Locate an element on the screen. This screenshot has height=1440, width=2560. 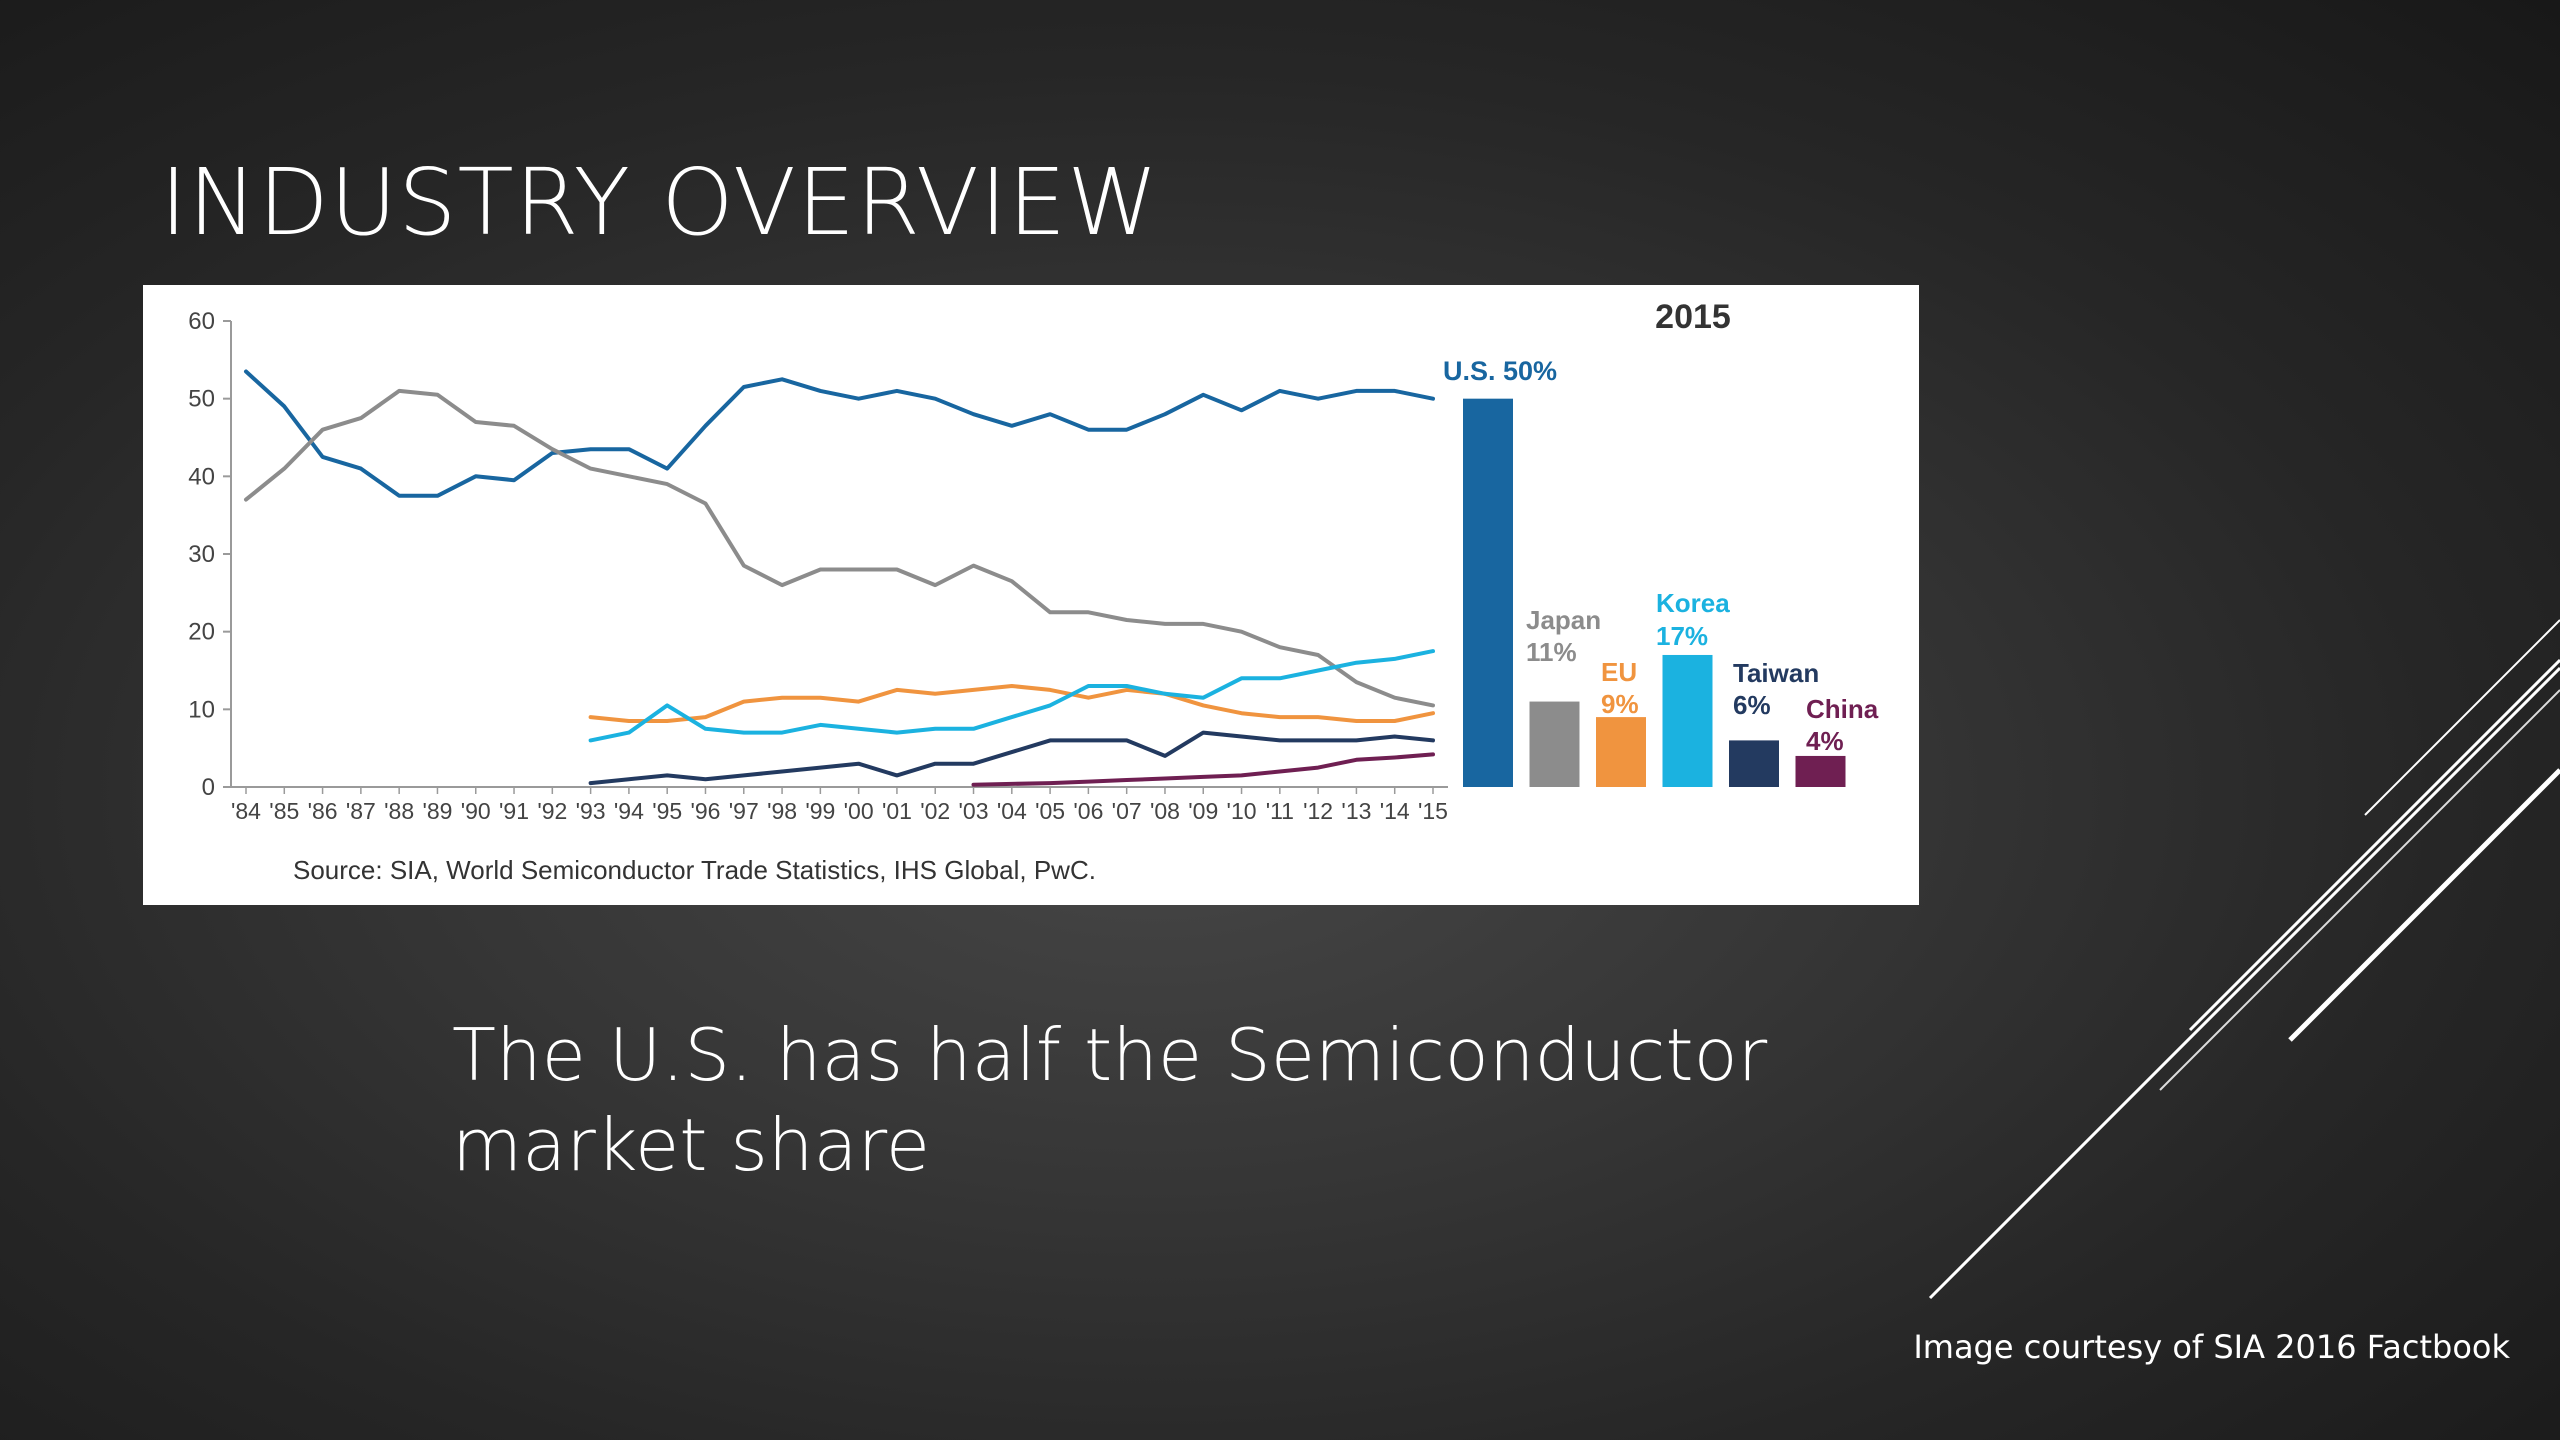
x-tick-label: '11 is located at coordinates (1280, 811).